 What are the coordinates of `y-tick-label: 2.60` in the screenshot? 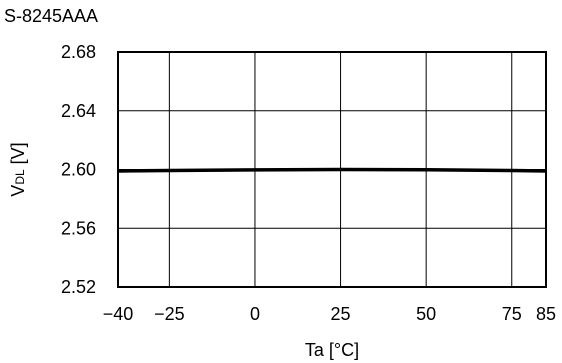 It's located at (78, 170).